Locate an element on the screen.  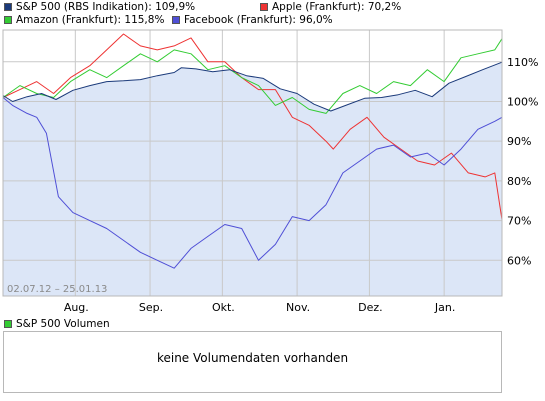
volume-chart-box is located at coordinates (252, 362).